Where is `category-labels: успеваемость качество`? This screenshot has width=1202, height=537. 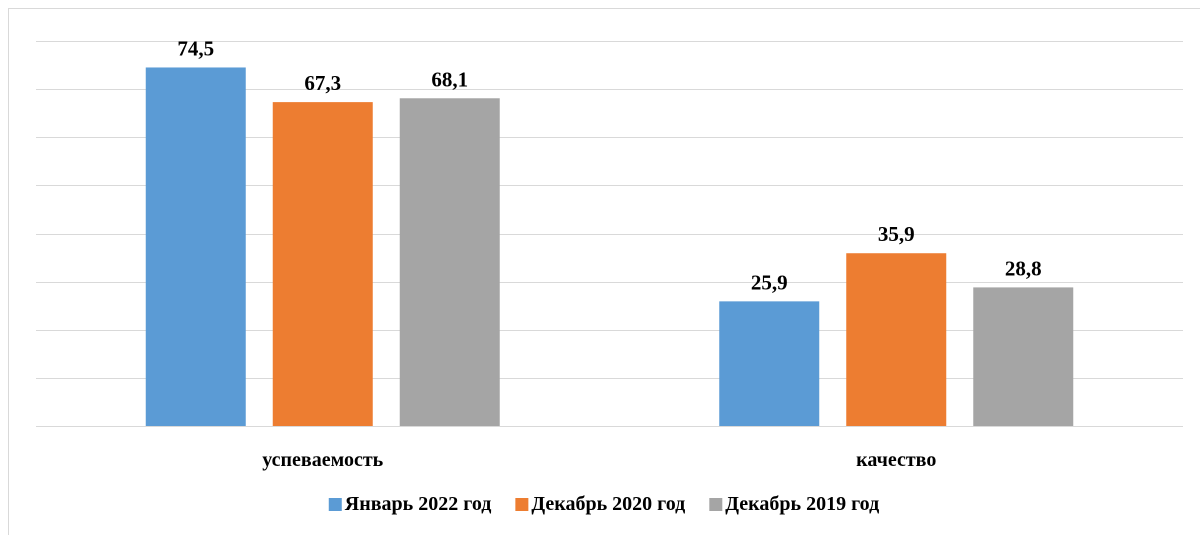 category-labels: успеваемость качество is located at coordinates (599, 460).